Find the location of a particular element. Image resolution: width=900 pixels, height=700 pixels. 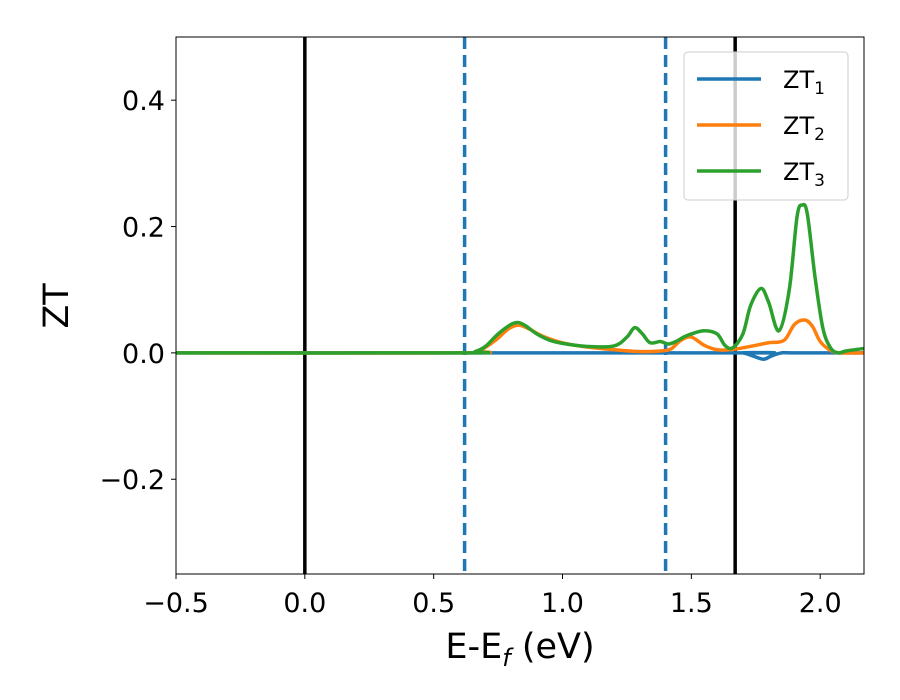

x-axis: −0.5 0.0 0.5 1.0 1.5 2.0 is located at coordinates (492, 596).